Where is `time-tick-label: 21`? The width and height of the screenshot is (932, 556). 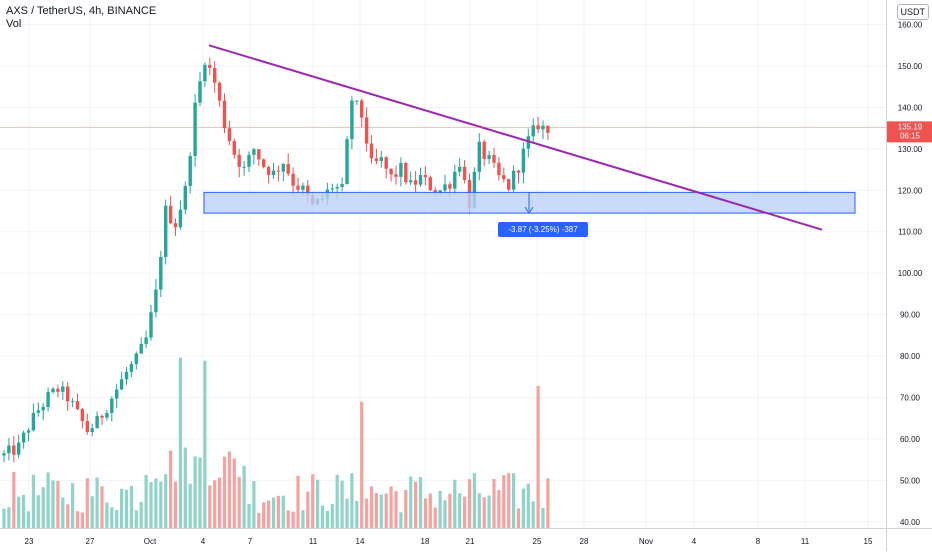 time-tick-label: 21 is located at coordinates (470, 541).